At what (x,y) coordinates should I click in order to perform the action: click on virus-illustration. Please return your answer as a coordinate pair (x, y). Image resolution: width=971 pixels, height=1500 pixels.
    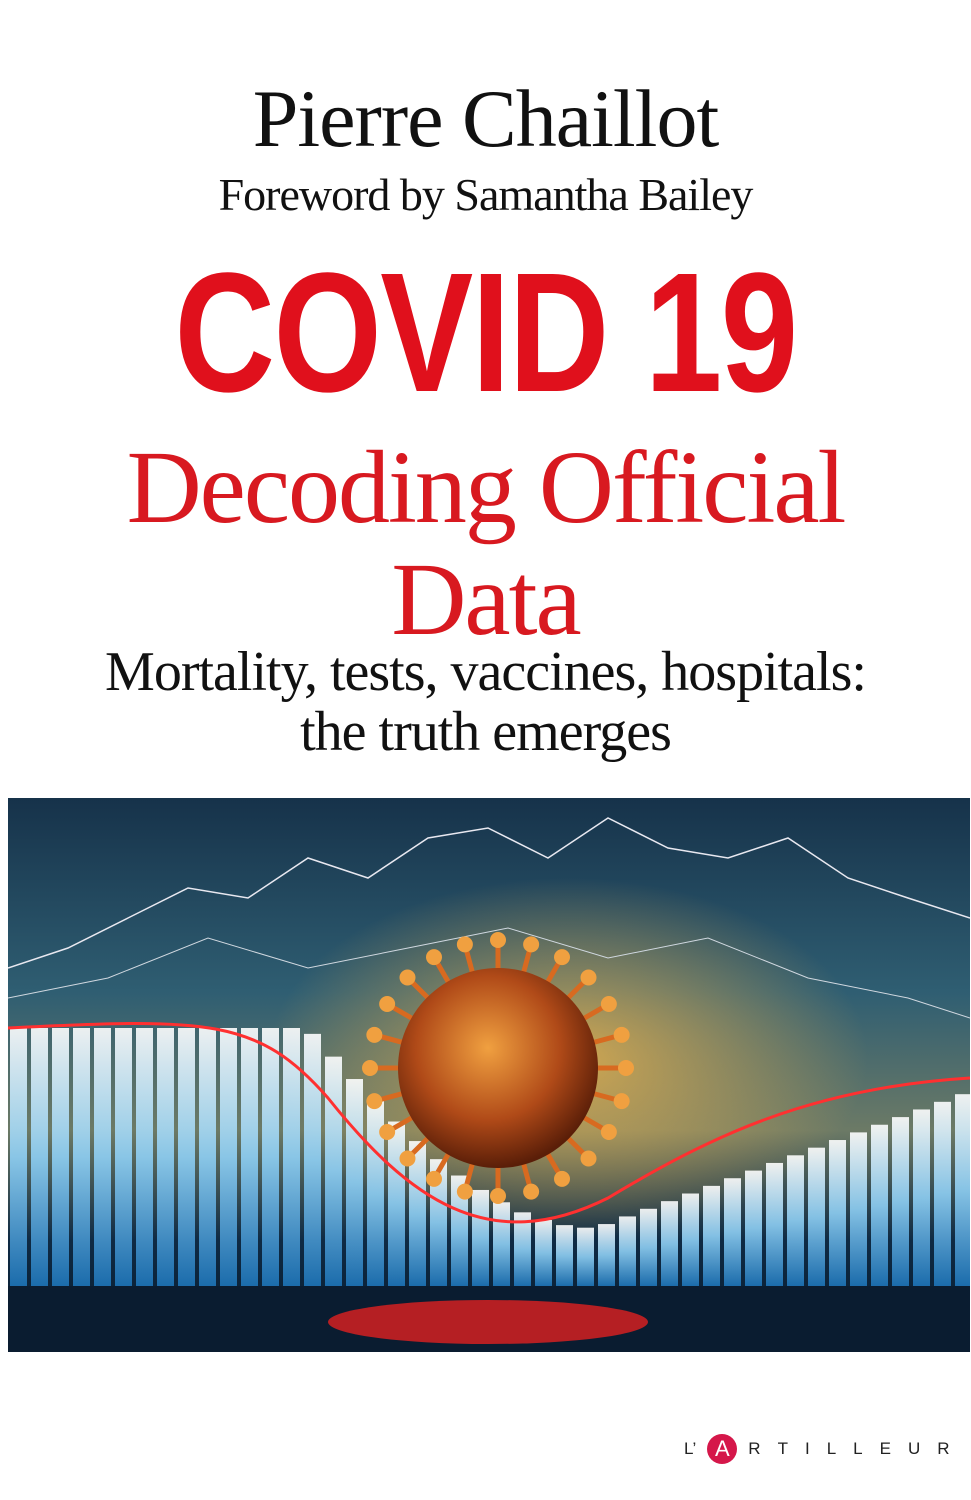
    Looking at the image, I should click on (498, 1068).